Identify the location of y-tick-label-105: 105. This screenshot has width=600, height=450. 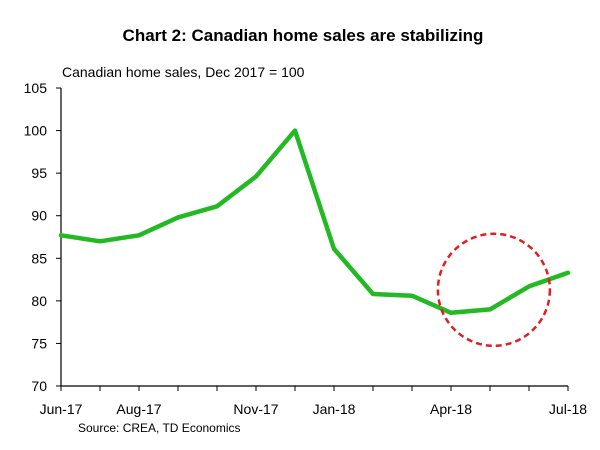
(36, 88).